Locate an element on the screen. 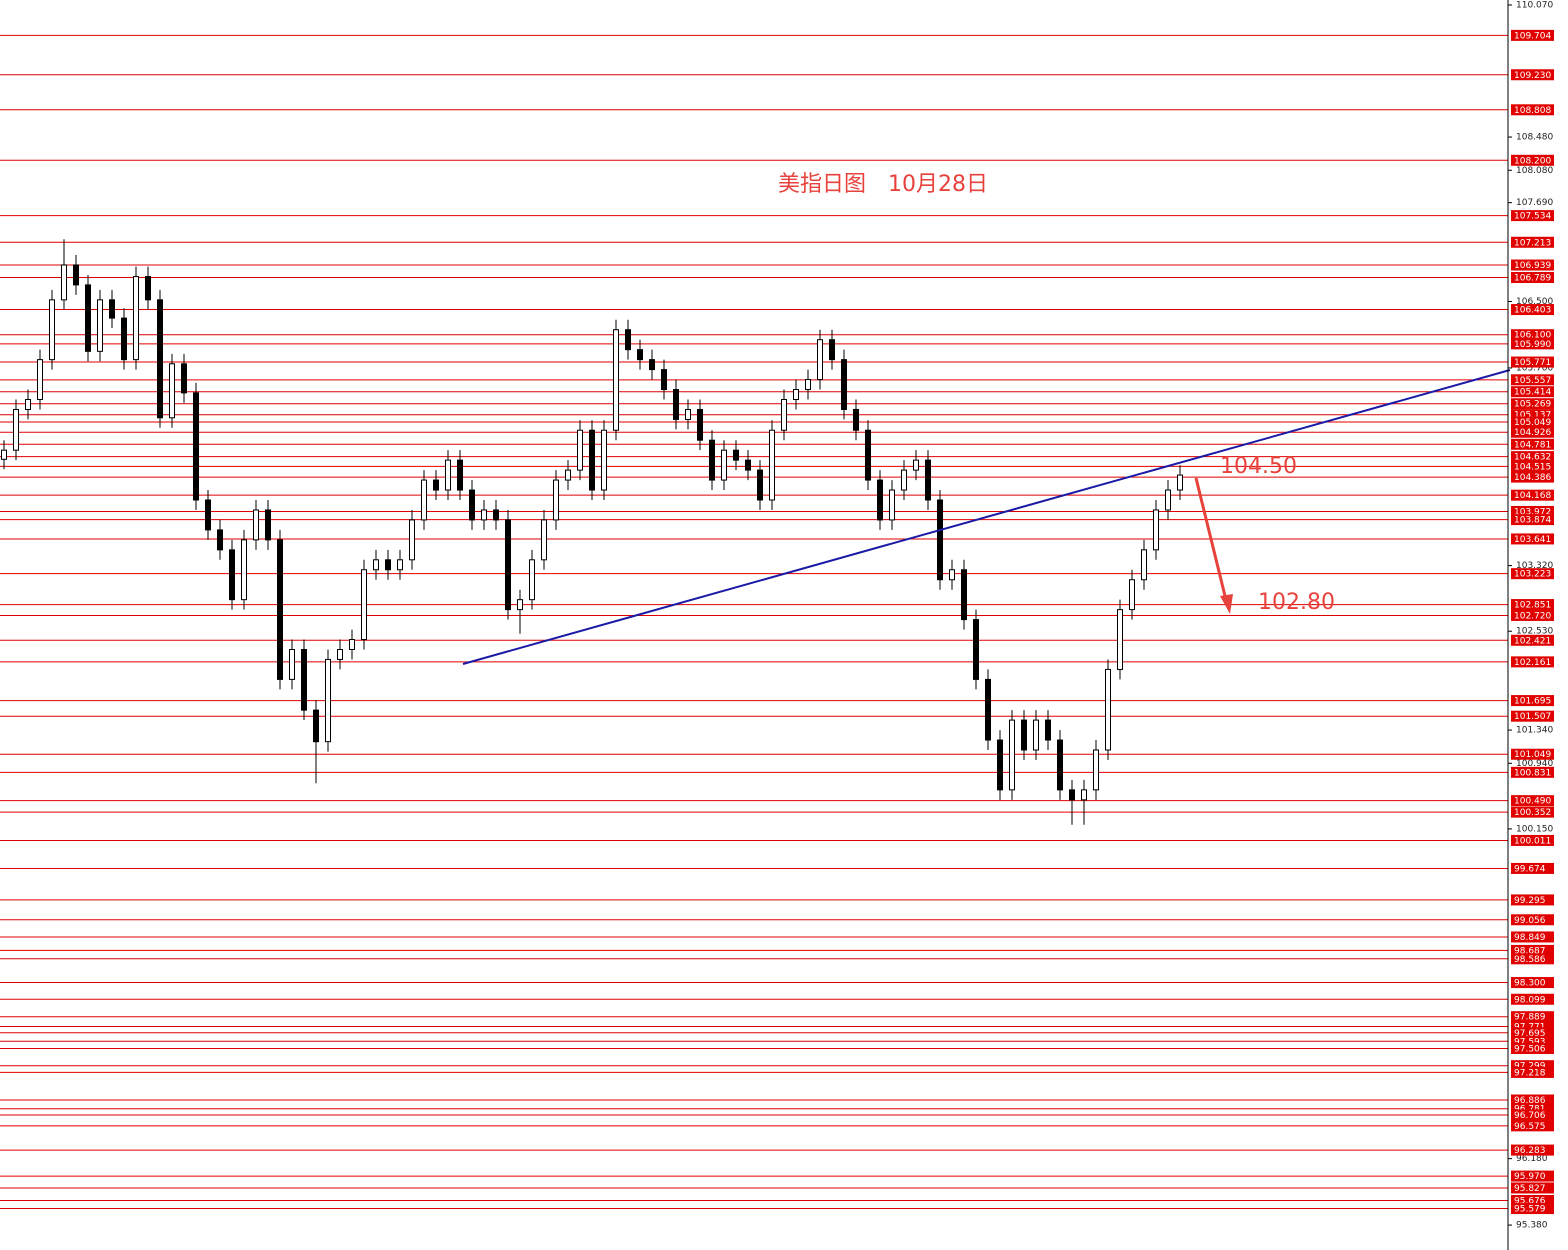  level-label: 107.213 is located at coordinates (1532, 243).